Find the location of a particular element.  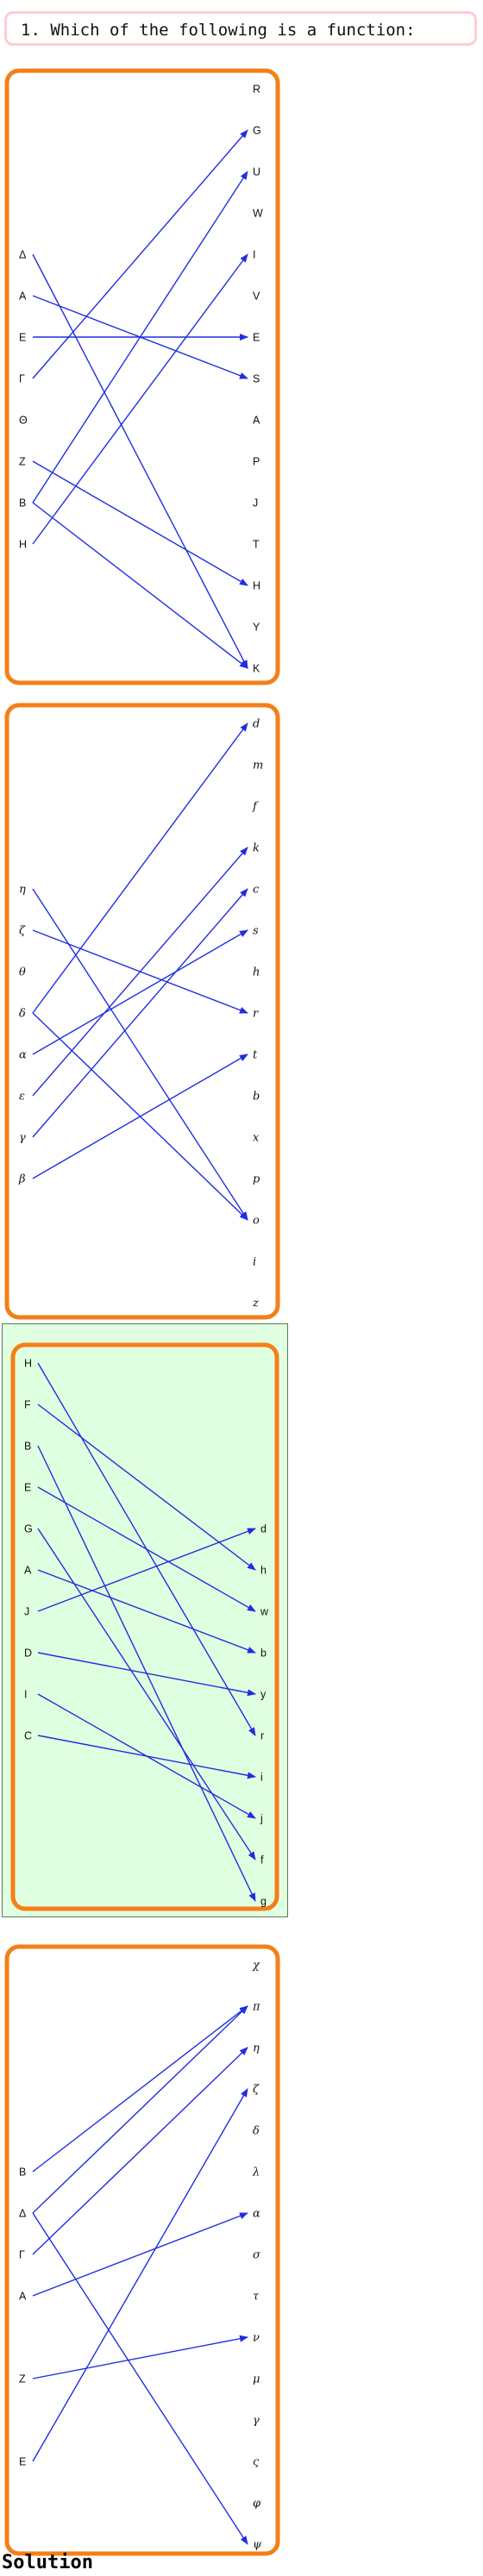

option-2-diagram: η ζ θ δ α ε γ β d m f k c s h r t b x p o i z is located at coordinates (142, 1011).